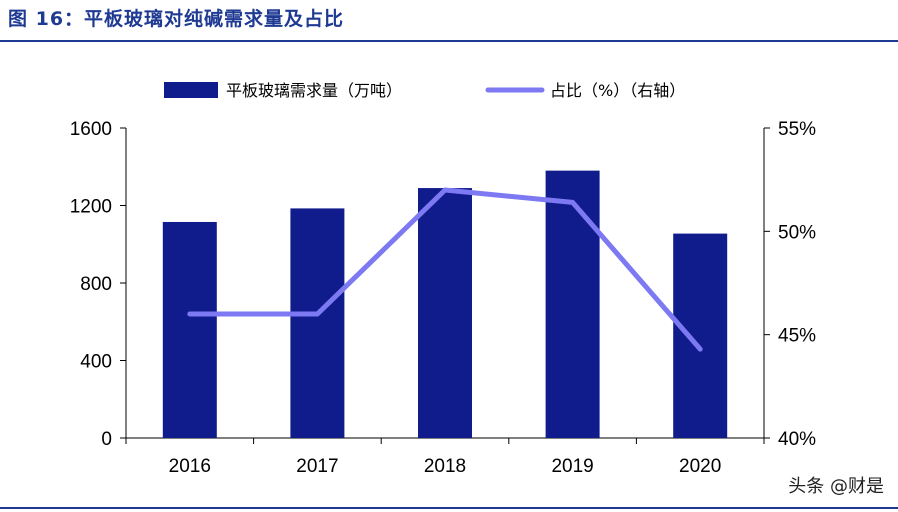 This screenshot has width=898, height=512. What do you see at coordinates (106, 439) in the screenshot?
I see `y-left-tick-label: 0` at bounding box center [106, 439].